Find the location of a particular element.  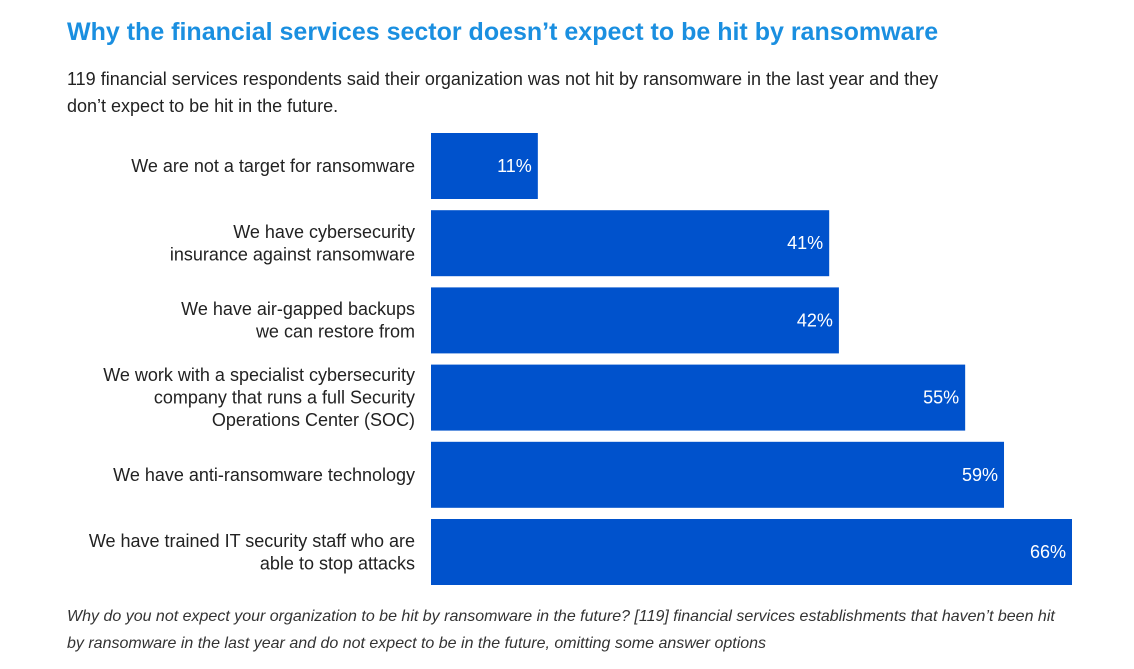

bar-value-label: 55% is located at coordinates (941, 398).